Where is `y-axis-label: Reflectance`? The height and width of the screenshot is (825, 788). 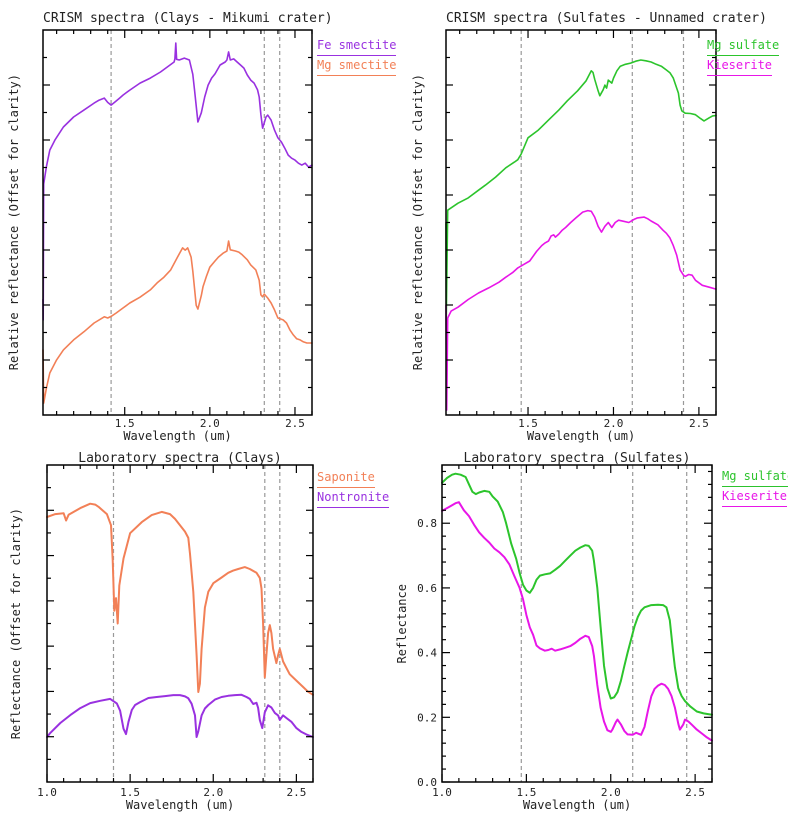
y-axis-label: Reflectance is located at coordinates (402, 623).